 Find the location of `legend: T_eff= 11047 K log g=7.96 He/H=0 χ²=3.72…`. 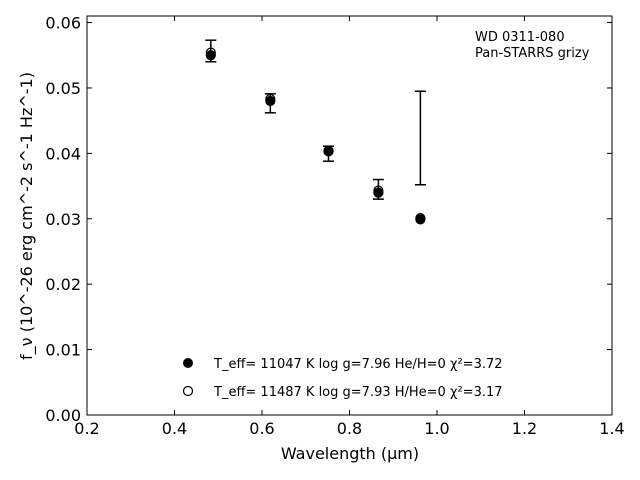

legend: T_eff= 11047 K log g=7.96 He/H=0 χ²=3.72… is located at coordinates (342, 378).